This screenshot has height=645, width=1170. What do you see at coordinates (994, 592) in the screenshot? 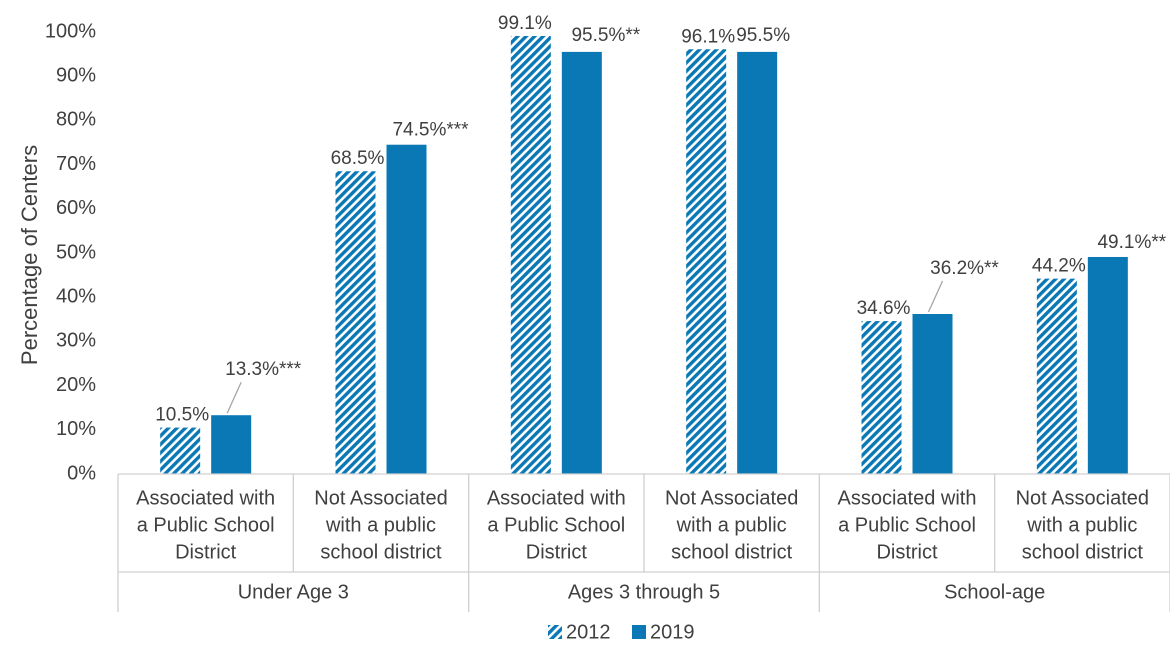
I see `group-label: School-age` at bounding box center [994, 592].